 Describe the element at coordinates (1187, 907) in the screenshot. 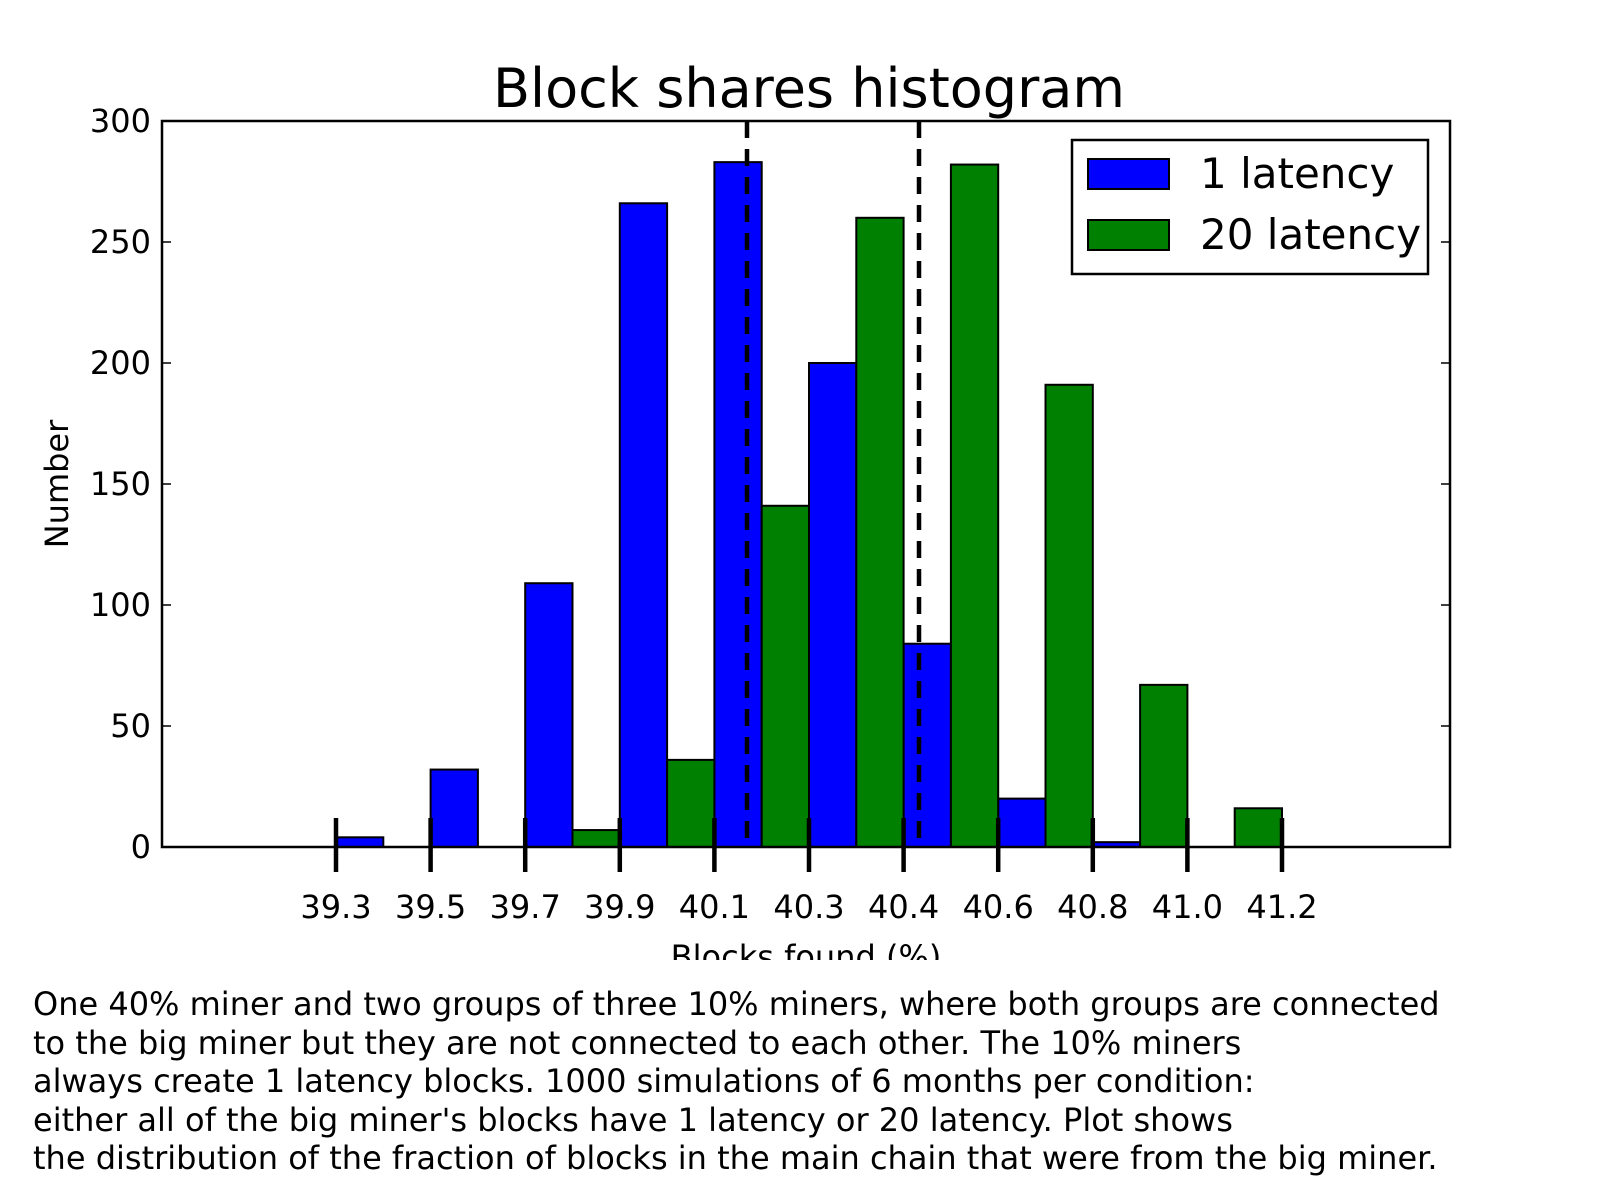

I see `x-tick-label: 41.0` at that location.